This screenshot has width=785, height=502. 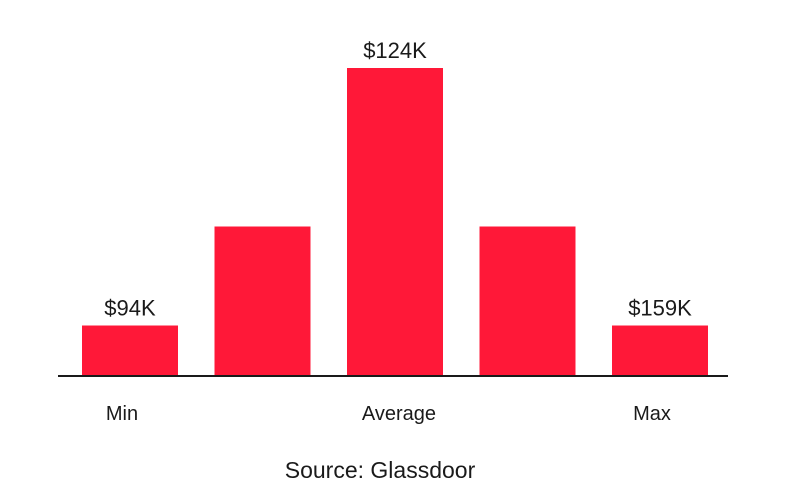 I want to click on source-caption: Source: Glassdoor, so click(x=380, y=470).